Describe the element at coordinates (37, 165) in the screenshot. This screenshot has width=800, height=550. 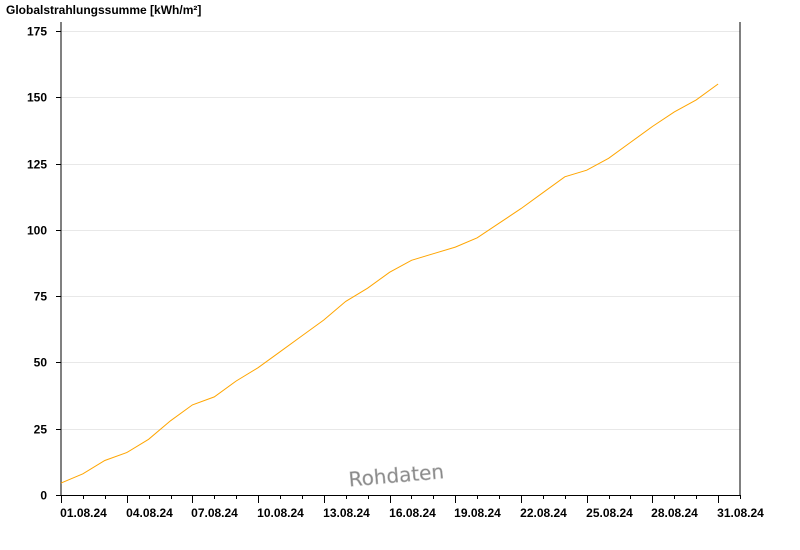
I see `y-tick-label: 125` at that location.